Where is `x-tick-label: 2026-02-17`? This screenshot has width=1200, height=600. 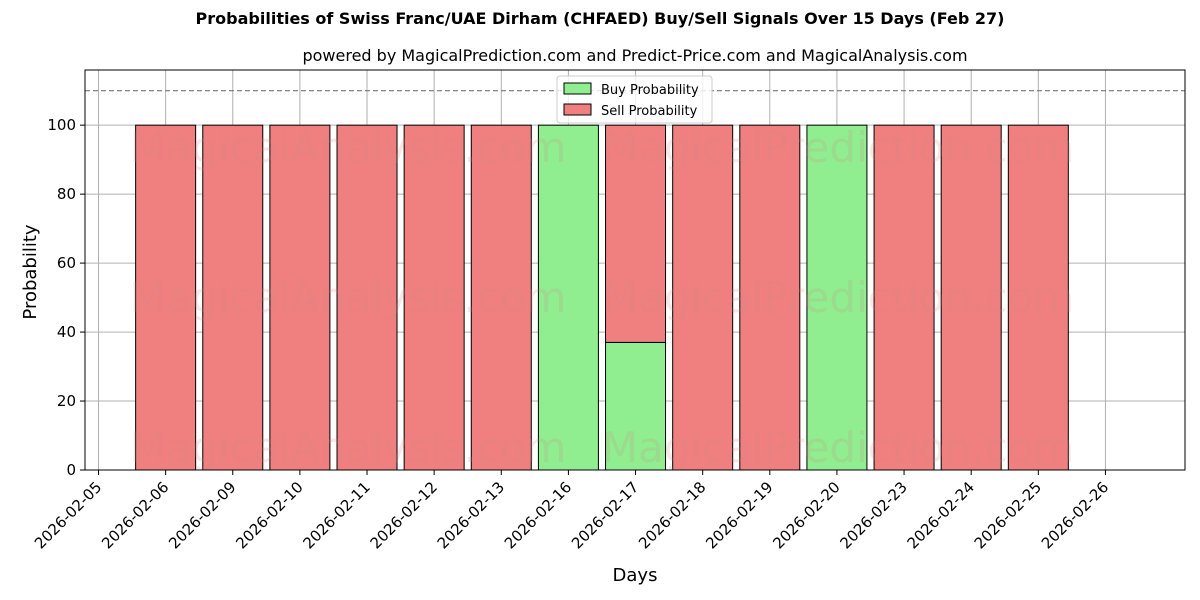
x-tick-label: 2026-02-17 is located at coordinates (605, 515).